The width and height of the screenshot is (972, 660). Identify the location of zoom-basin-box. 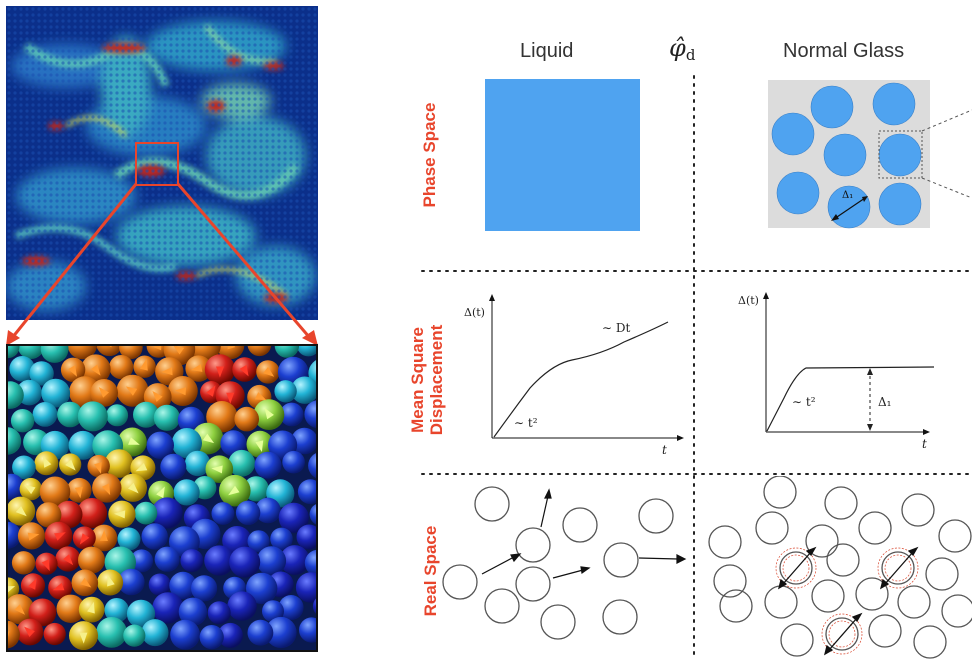
(900, 154).